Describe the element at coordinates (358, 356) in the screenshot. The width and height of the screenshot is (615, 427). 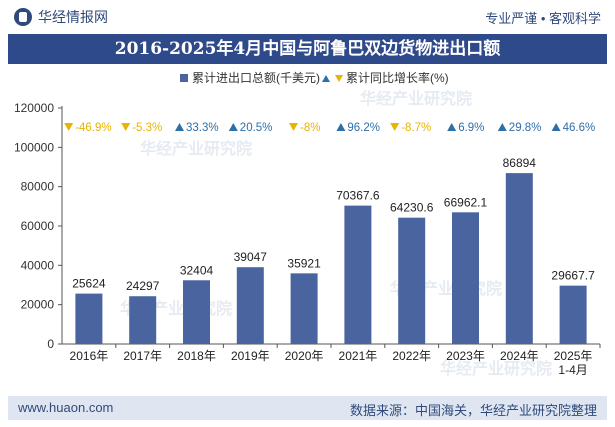
I see `x-tick-label: 2021年` at that location.